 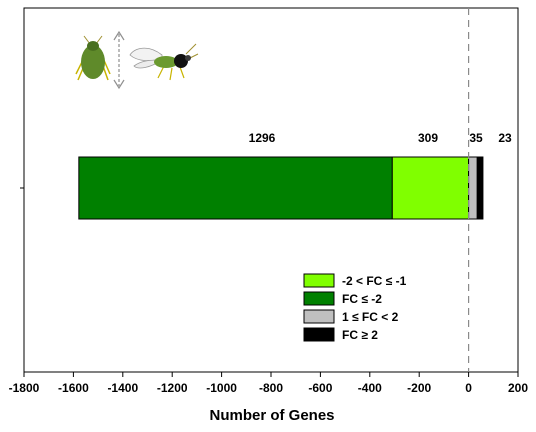 I want to click on aphid-illustration, so click(x=137, y=60).